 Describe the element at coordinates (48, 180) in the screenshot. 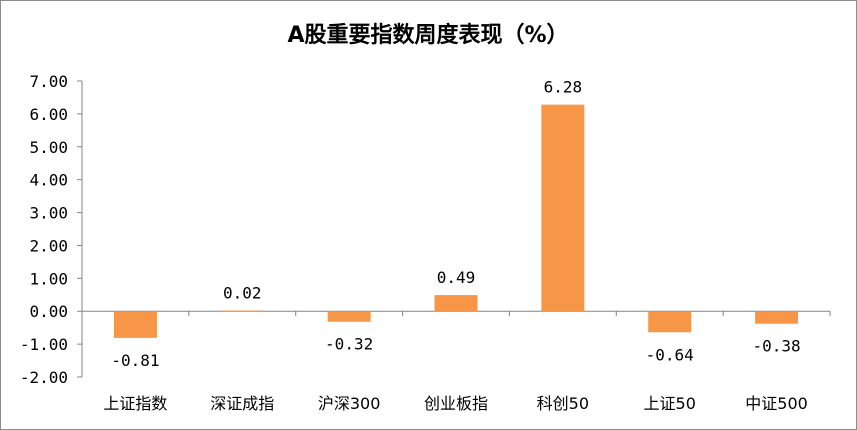

I see `y-tick-label: 4.00` at that location.